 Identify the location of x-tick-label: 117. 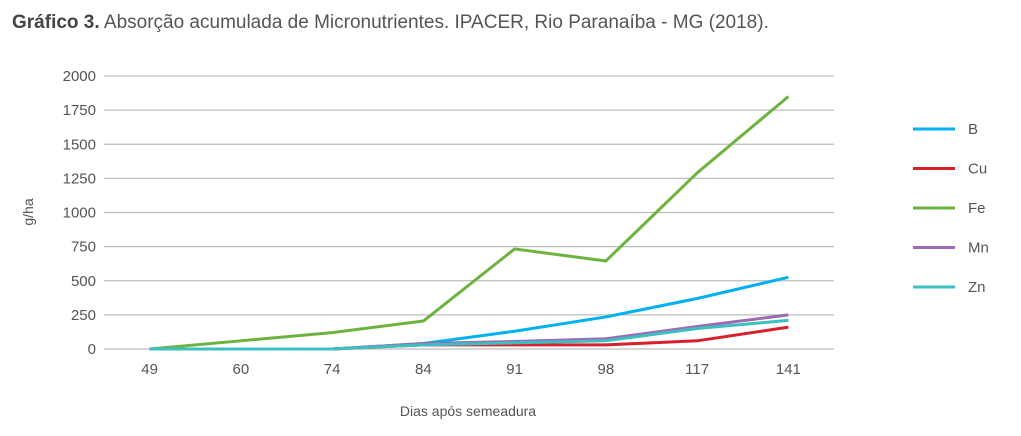
(697, 369).